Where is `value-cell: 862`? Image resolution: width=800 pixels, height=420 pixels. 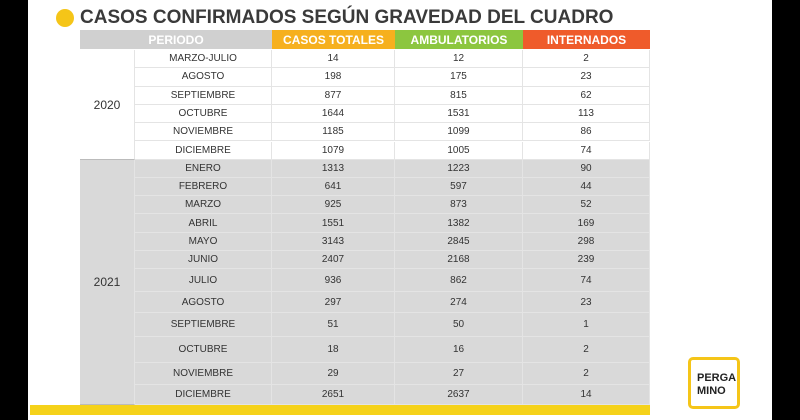 value-cell: 862 is located at coordinates (459, 280).